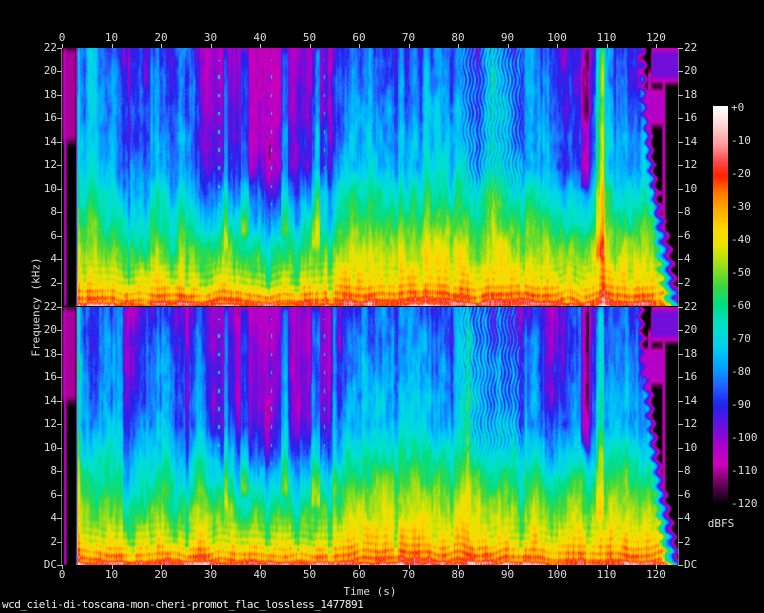 Image resolution: width=764 pixels, height=613 pixels. What do you see at coordinates (720, 305) in the screenshot?
I see `colorbar-gradient` at bounding box center [720, 305].